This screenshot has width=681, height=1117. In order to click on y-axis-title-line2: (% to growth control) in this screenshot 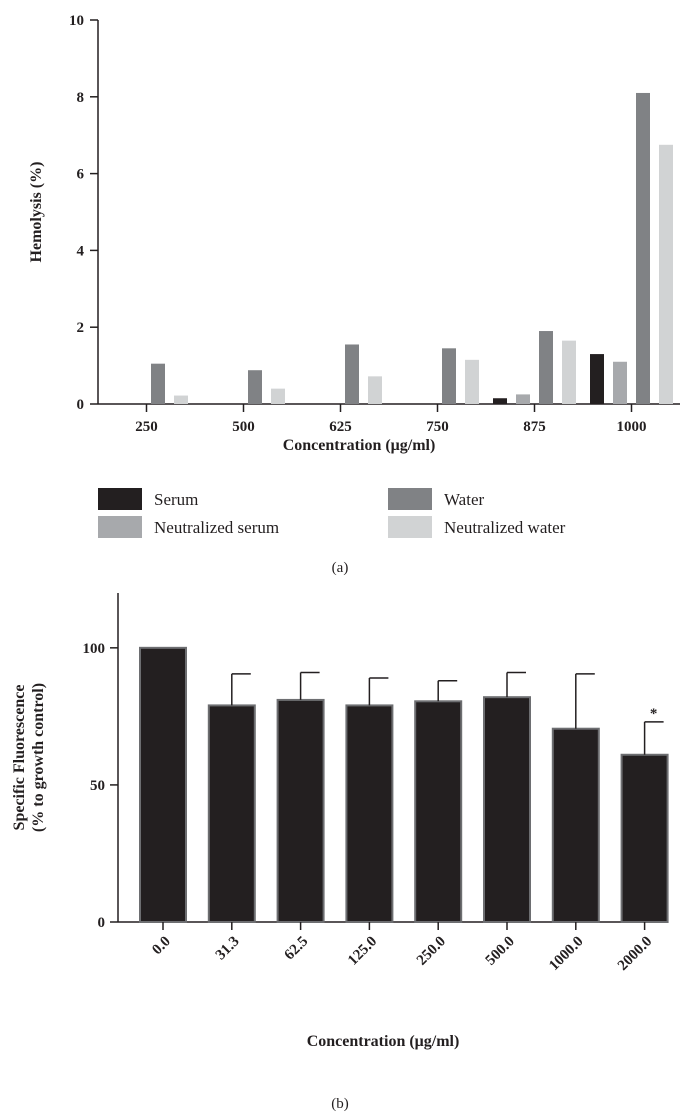, I will do `click(38, 757)`.